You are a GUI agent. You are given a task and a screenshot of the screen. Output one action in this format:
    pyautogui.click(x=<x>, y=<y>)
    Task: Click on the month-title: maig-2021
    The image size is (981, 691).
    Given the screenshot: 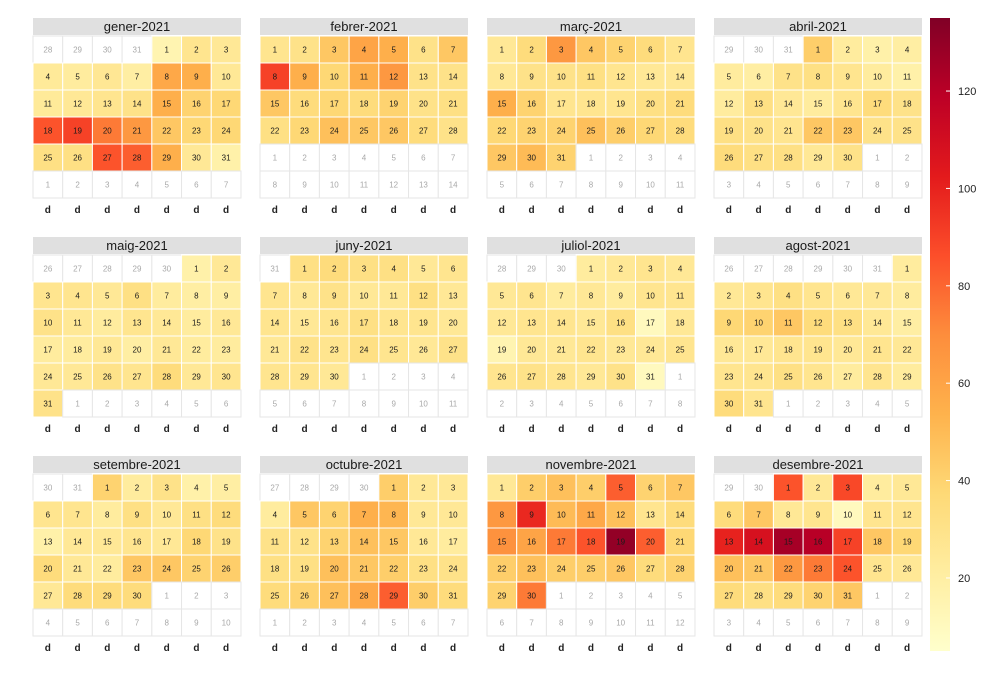 What is the action you would take?
    pyautogui.click(x=136, y=245)
    